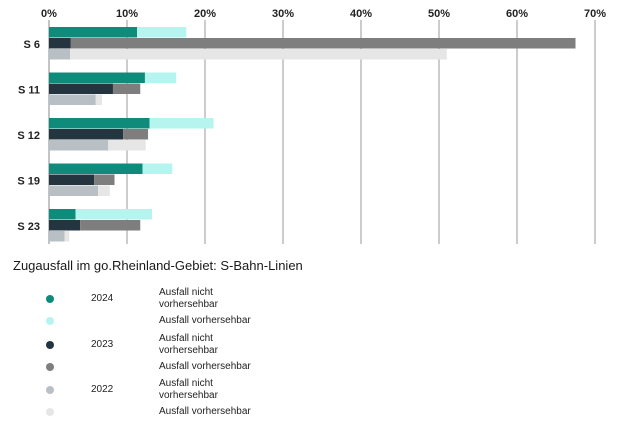 This screenshot has height=438, width=624. Describe the element at coordinates (517, 14) in the screenshot. I see `x-tick-label: 60%` at that location.